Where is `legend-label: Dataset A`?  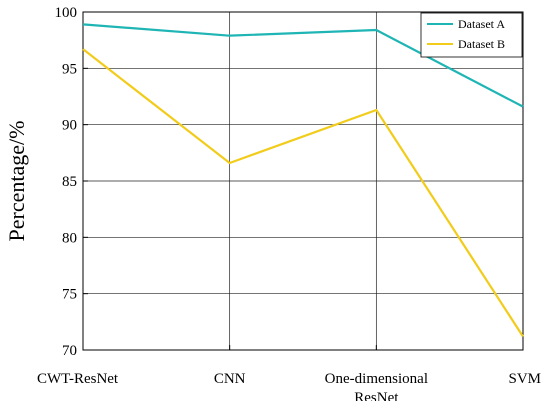 legend-label: Dataset A is located at coordinates (481, 24).